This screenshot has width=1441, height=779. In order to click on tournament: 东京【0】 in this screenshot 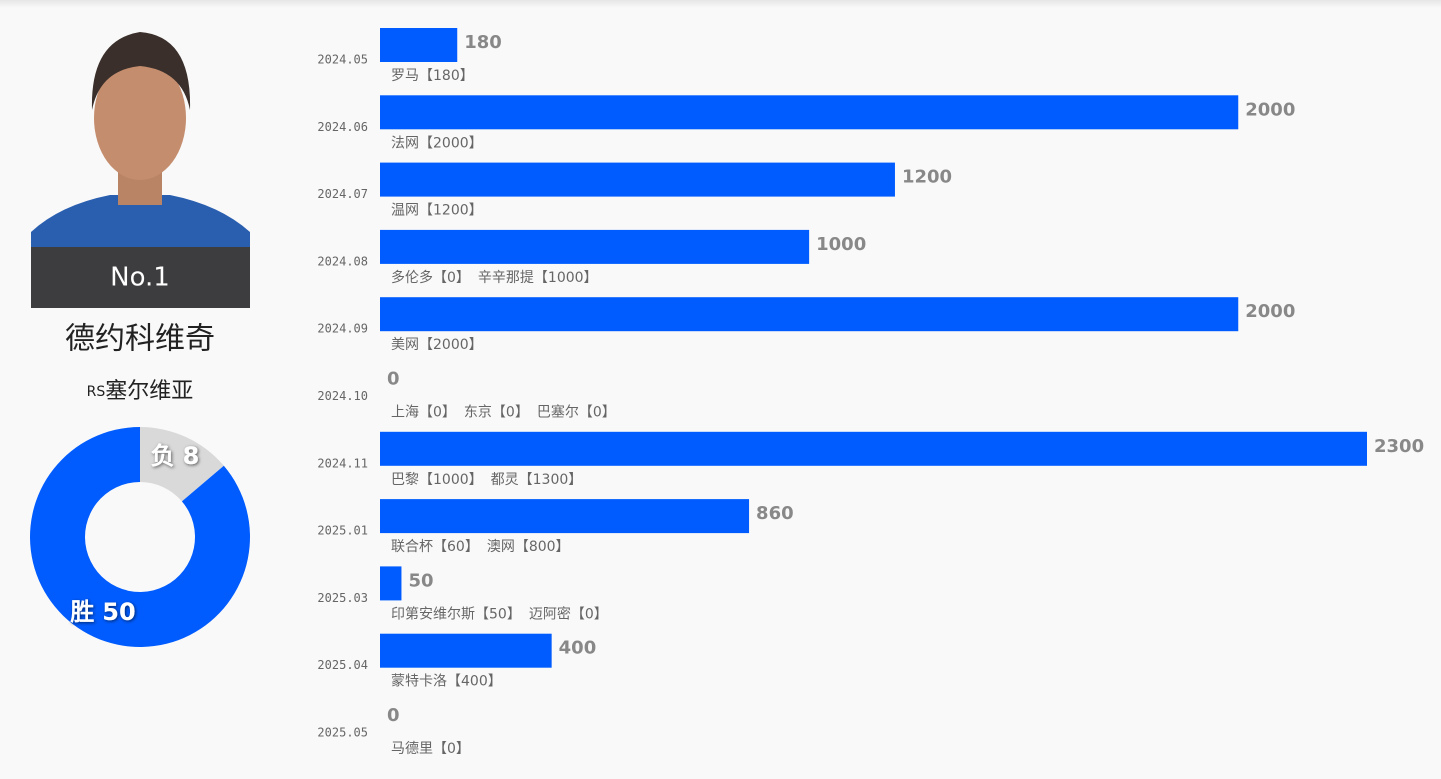, I will do `click(496, 413)`.